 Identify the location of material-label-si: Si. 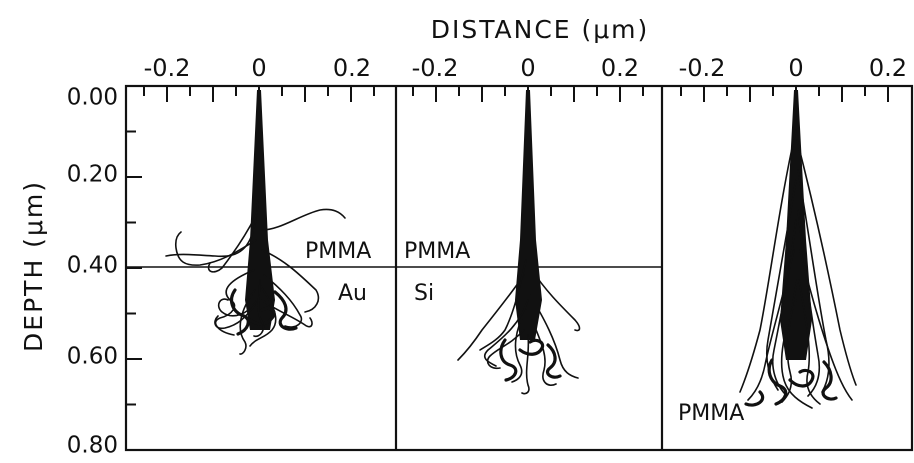
(424, 293).